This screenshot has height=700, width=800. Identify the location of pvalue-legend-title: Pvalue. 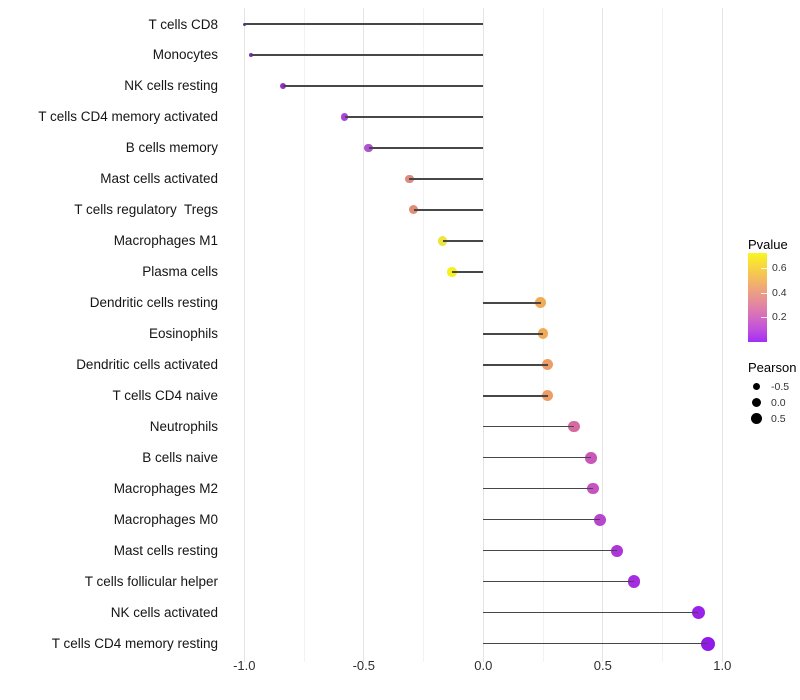
(768, 244).